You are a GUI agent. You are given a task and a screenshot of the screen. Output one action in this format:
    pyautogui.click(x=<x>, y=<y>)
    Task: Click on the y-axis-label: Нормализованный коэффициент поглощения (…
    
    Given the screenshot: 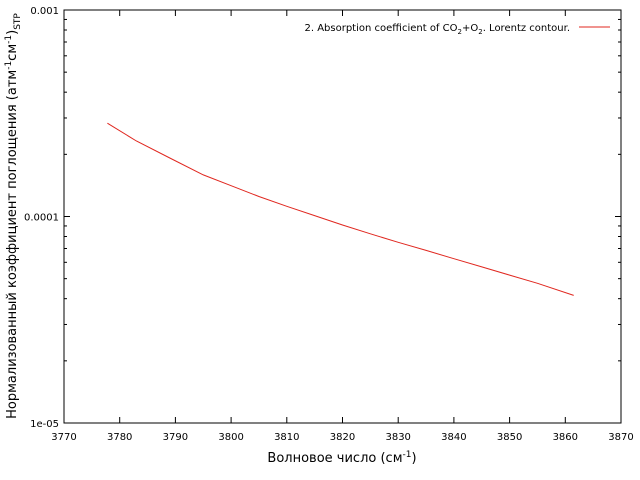 What is the action you would take?
    pyautogui.click(x=13, y=216)
    